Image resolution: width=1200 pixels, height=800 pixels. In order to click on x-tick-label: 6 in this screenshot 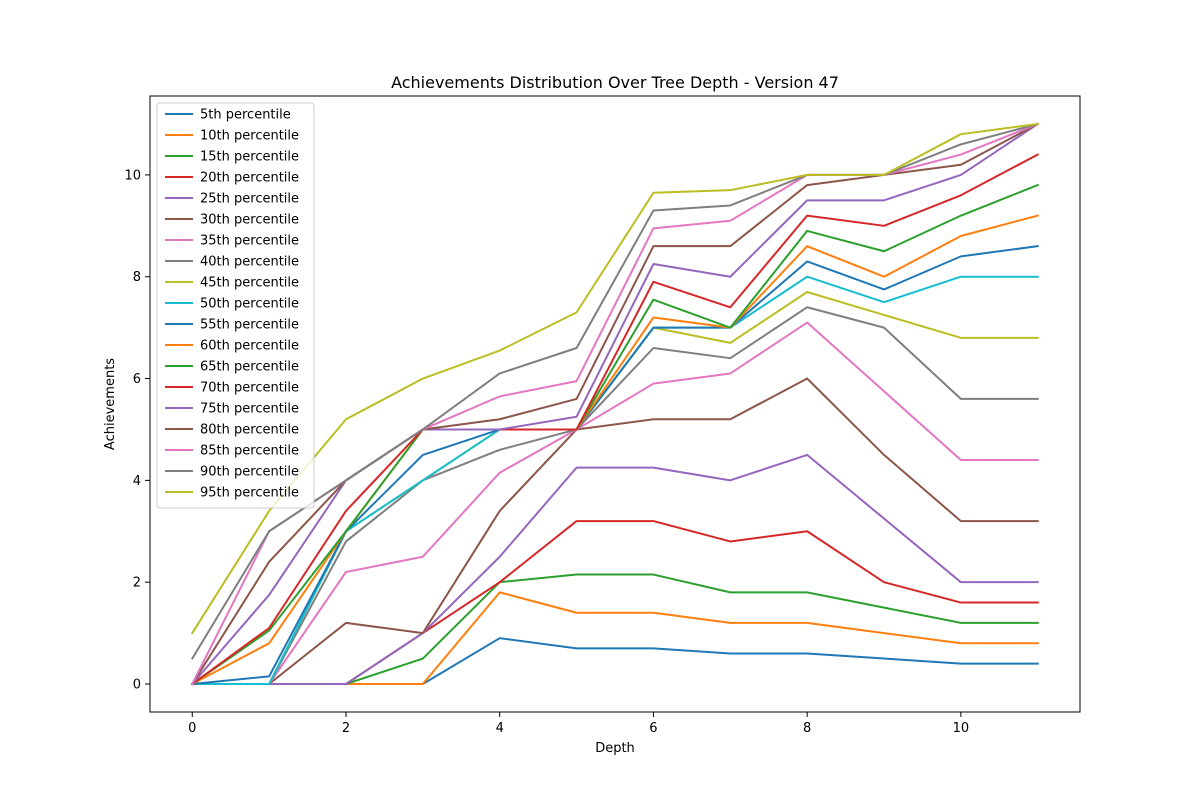, I will do `click(653, 728)`.